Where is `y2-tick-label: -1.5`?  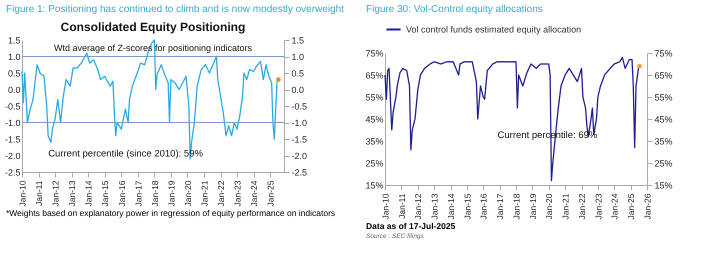 y2-tick-label: -1.5 is located at coordinates (300, 139).